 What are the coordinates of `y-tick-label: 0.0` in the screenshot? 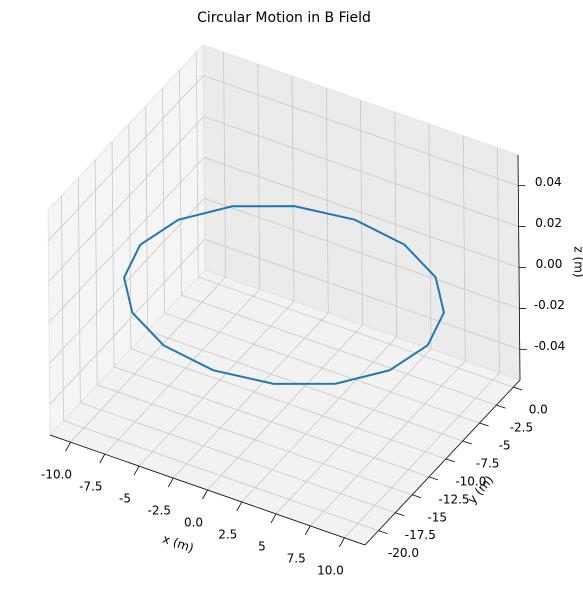 It's located at (538, 410).